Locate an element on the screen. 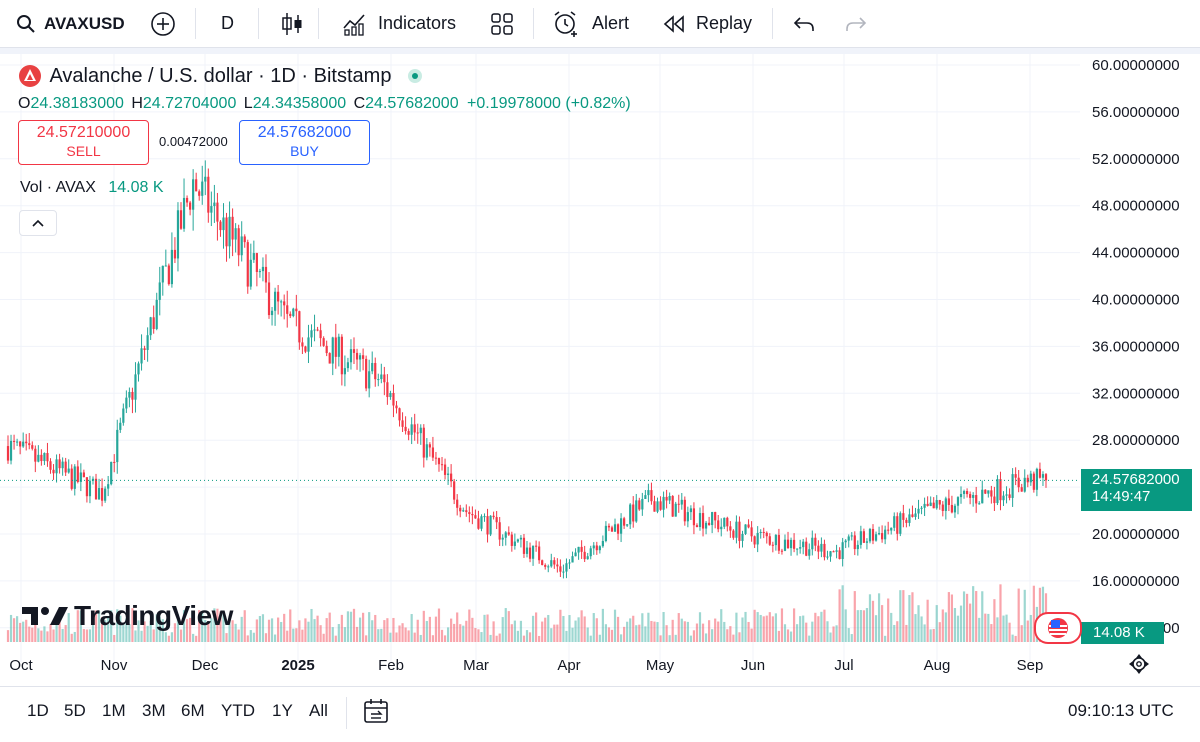 This screenshot has width=1200, height=742. replay-button: Replay is located at coordinates (707, 23).